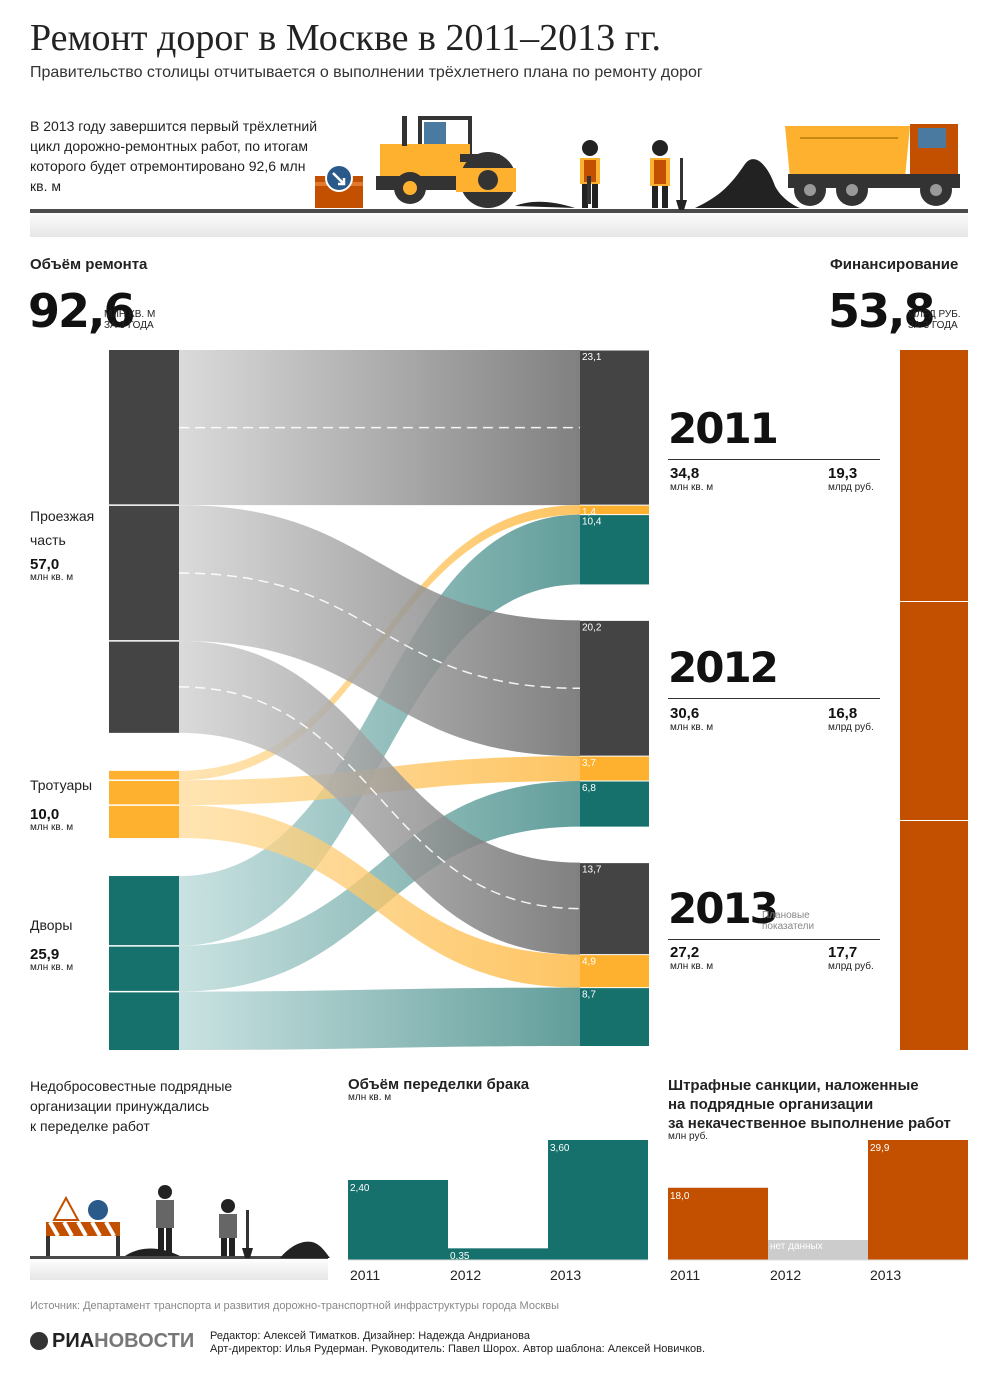 Image resolution: width=998 pixels, height=1380 pixels. I want to click on page-title: Ремонт дорог в Москве в 2011–2013 гг., so click(345, 38).